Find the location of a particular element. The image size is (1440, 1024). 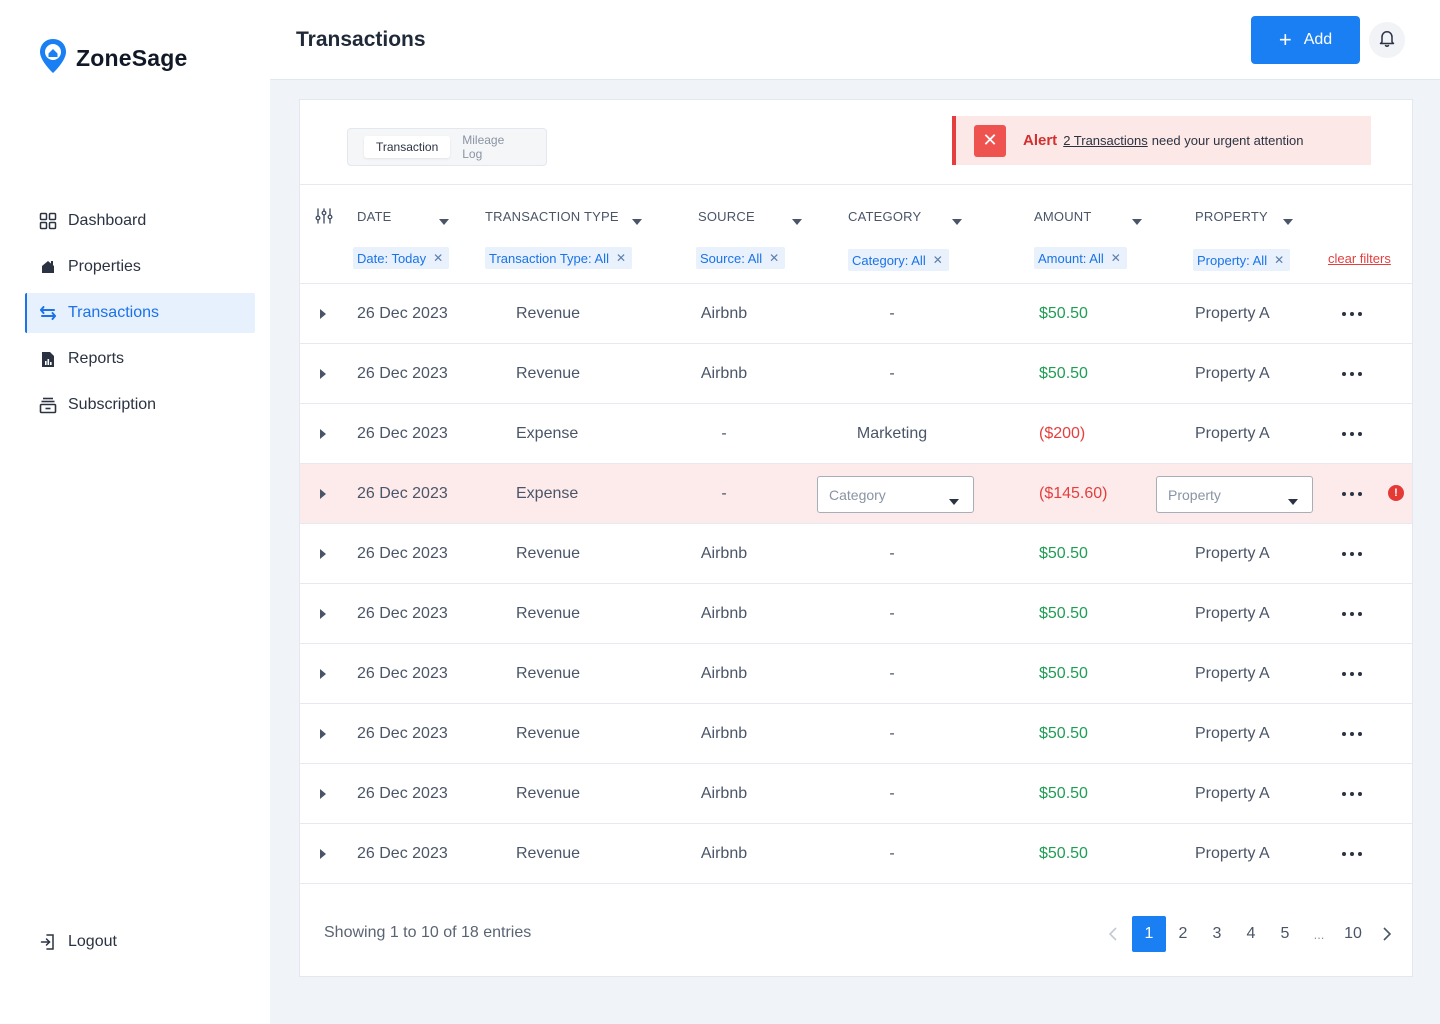

toggle-transaction: Transaction is located at coordinates (407, 147).